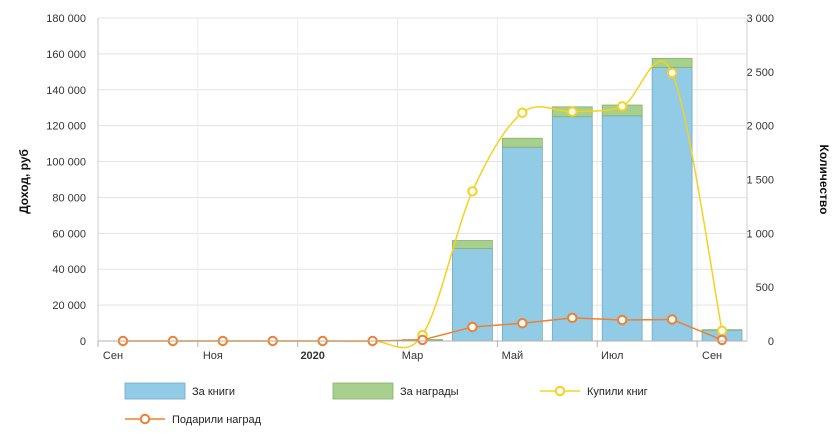 This screenshot has height=436, width=833. Describe the element at coordinates (66, 19) in the screenshot. I see `y-left-tick-label: 180 000` at that location.